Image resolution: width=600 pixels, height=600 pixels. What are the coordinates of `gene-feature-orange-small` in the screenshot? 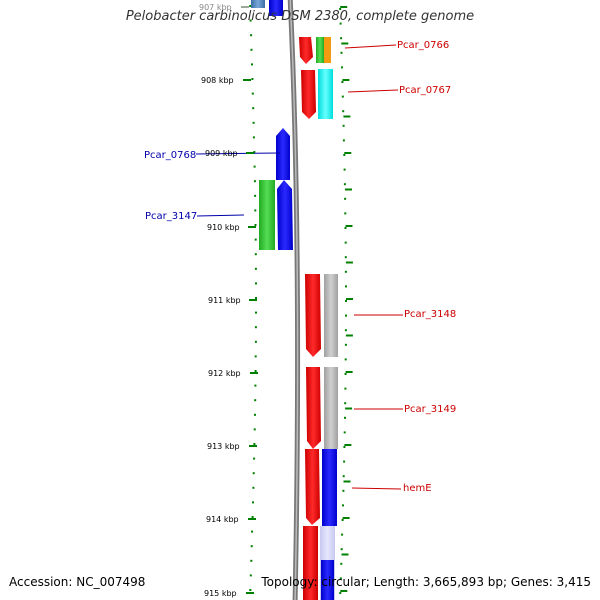 It's located at (327, 50).